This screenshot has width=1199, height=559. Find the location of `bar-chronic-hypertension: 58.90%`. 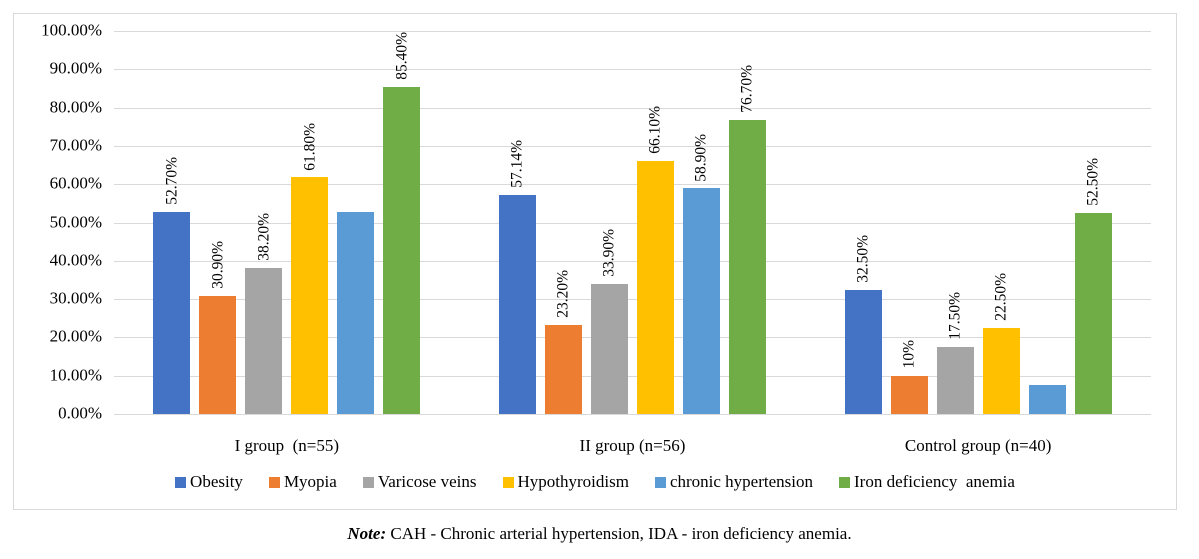

bar-chronic-hypertension: 58.90% is located at coordinates (701, 274).